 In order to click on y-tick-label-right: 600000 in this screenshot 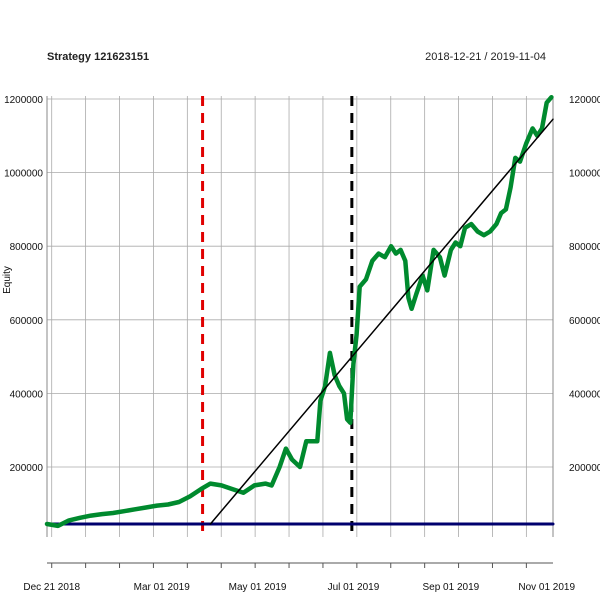, I will do `click(584, 321)`.